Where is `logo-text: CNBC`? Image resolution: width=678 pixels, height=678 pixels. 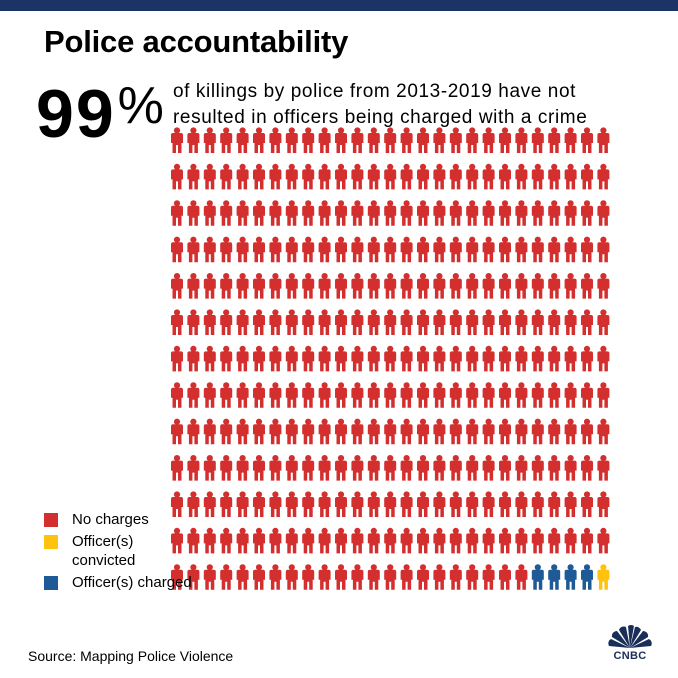
logo-text: CNBC is located at coordinates (630, 656).